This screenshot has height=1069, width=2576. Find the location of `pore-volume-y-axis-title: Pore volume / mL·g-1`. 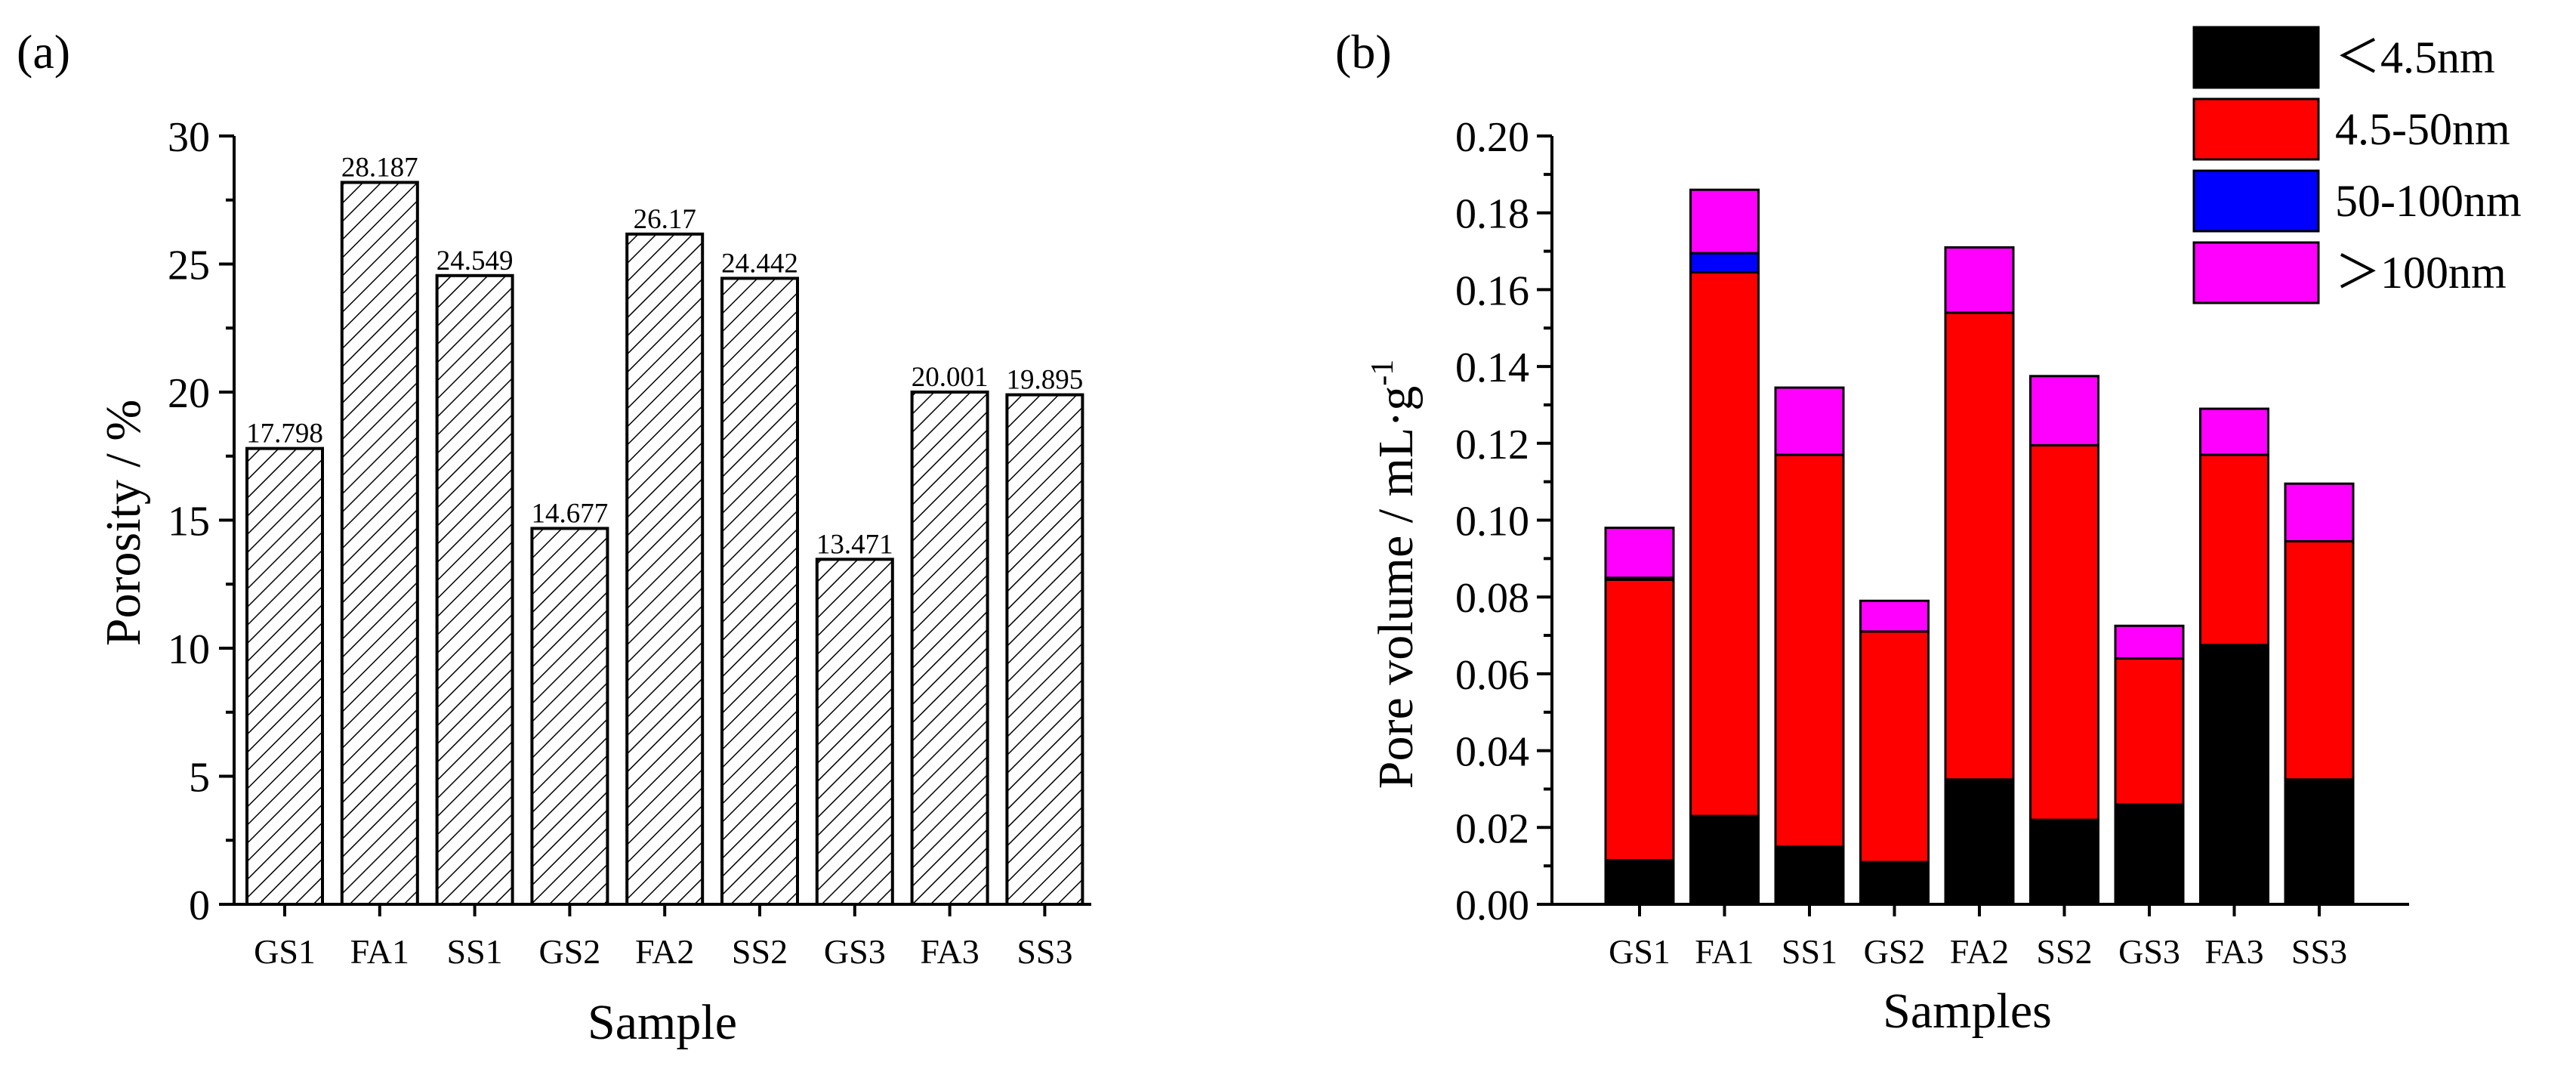

pore-volume-y-axis-title: Pore volume / mL·g-1 is located at coordinates (1394, 574).